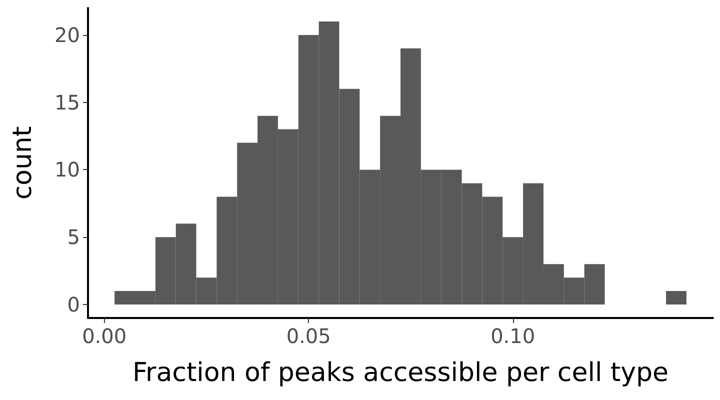  What do you see at coordinates (67, 102) in the screenshot?
I see `y-tick-label: 15` at bounding box center [67, 102].